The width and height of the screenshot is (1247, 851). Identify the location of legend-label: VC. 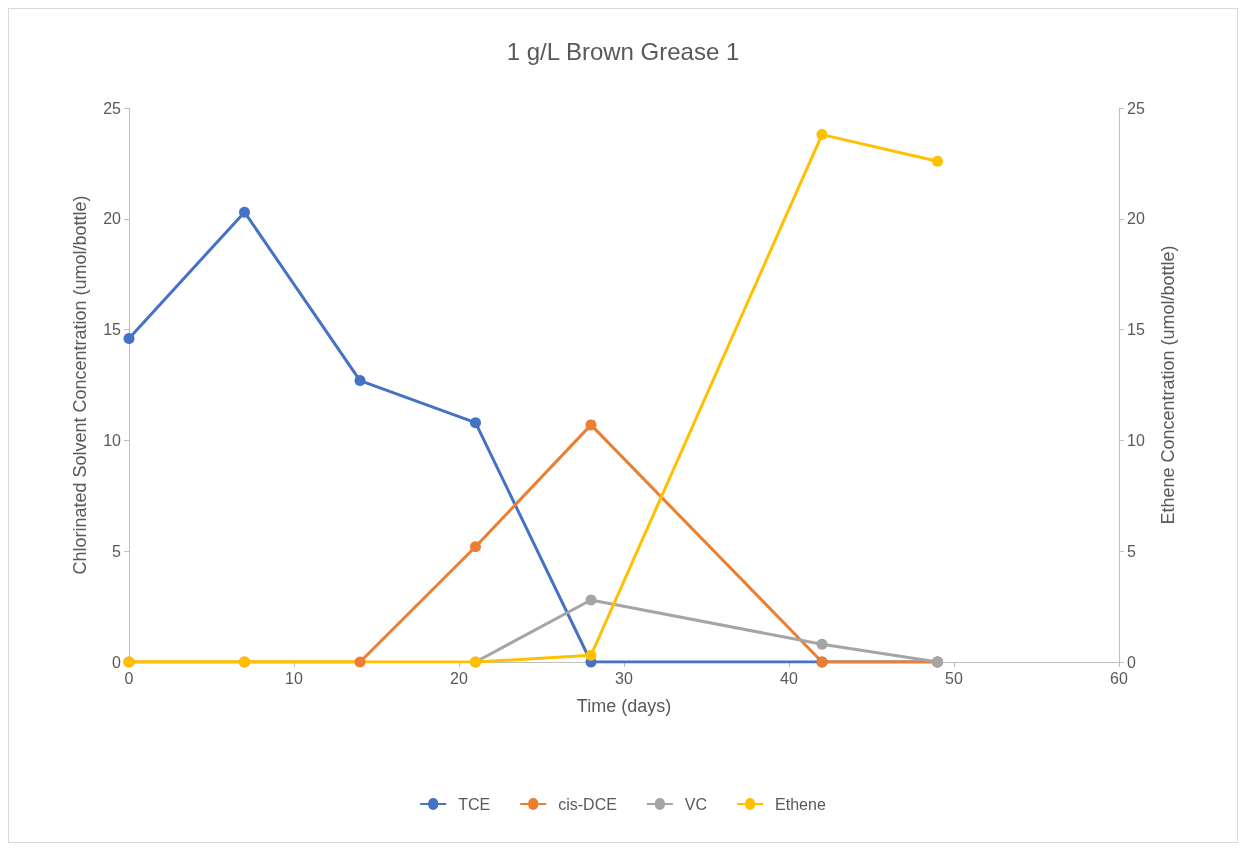
(696, 804).